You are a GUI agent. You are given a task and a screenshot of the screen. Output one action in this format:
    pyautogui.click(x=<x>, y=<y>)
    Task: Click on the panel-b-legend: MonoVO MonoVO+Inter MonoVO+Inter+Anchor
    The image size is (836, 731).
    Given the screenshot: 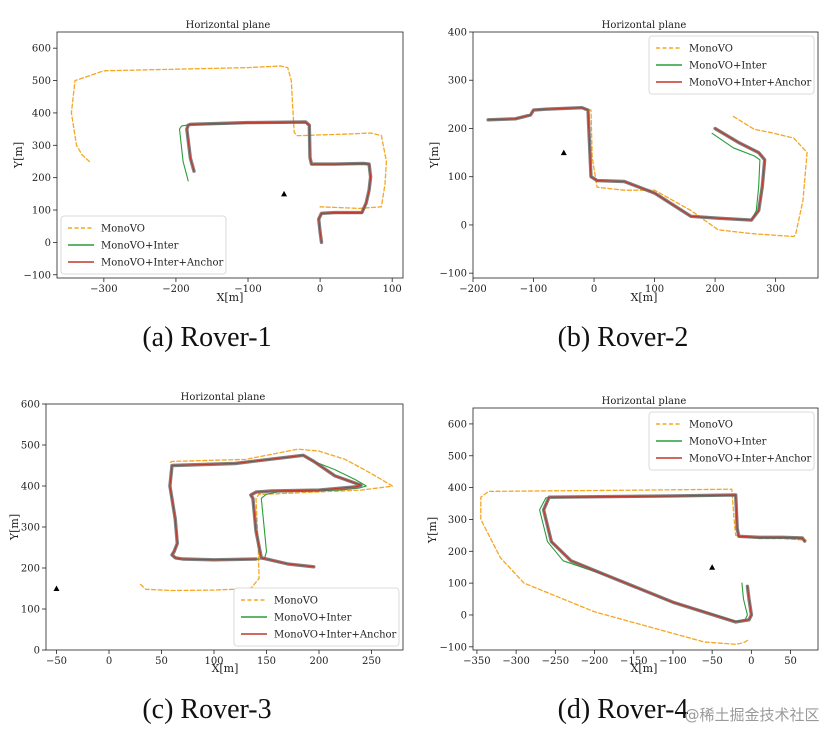 What is the action you would take?
    pyautogui.click(x=731, y=65)
    